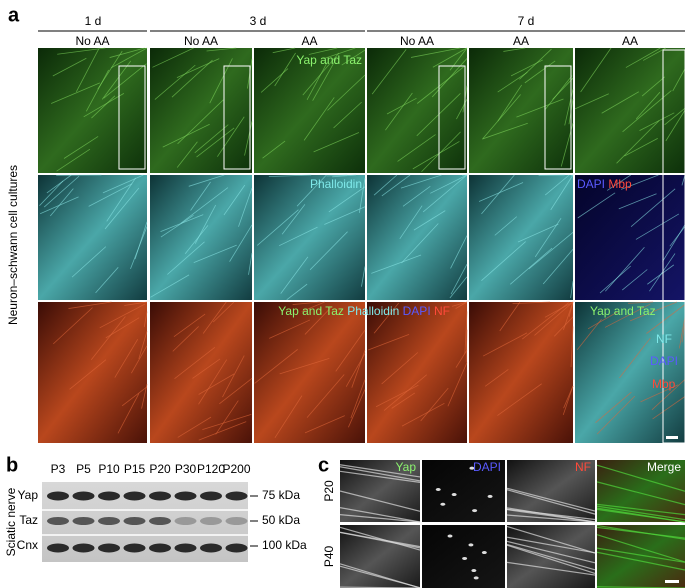 The width and height of the screenshot is (685, 588). I want to click on lane-label: P200, so click(236, 469).